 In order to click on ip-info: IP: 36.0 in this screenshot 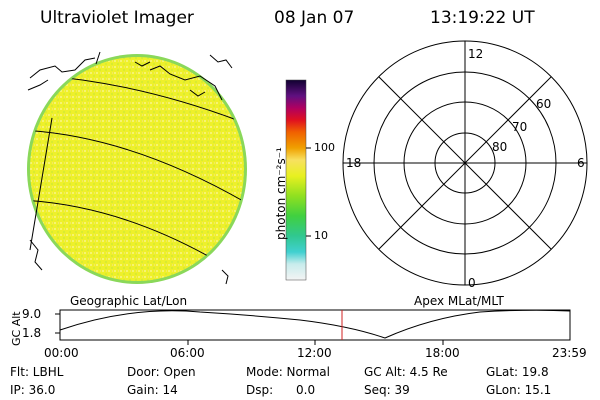, I will do `click(33, 390)`.